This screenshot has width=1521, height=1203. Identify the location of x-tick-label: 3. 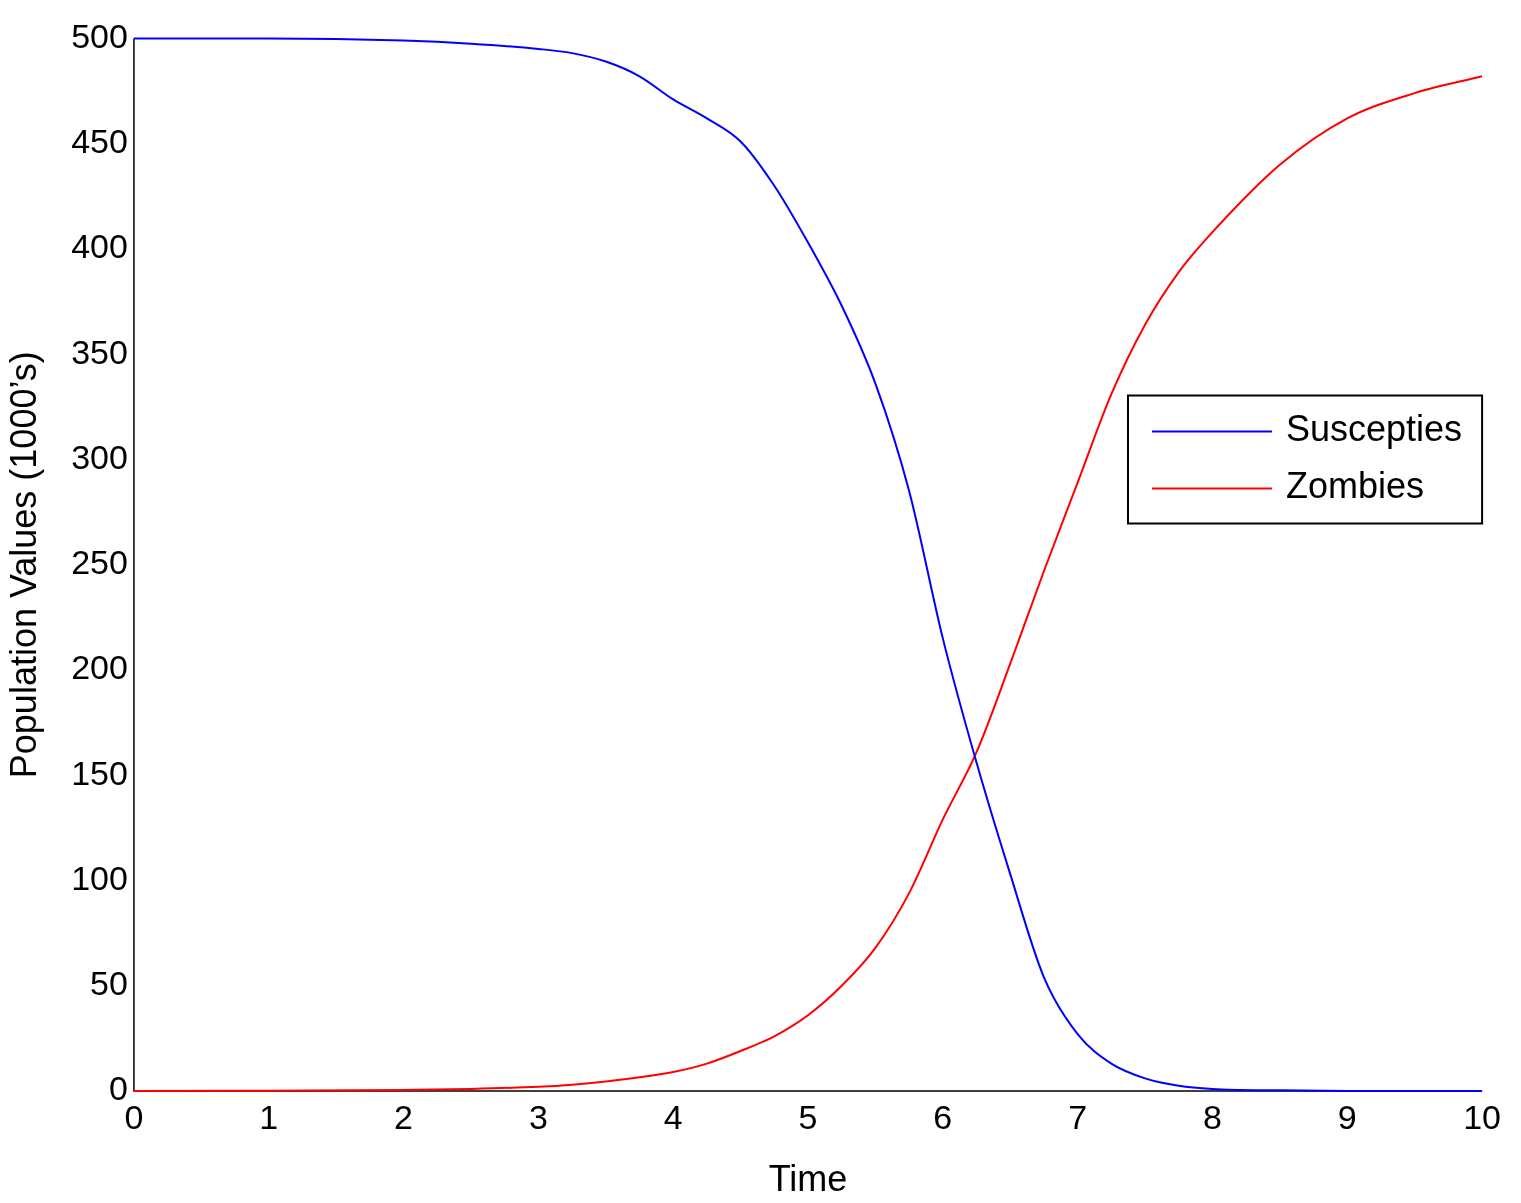
(538, 1116).